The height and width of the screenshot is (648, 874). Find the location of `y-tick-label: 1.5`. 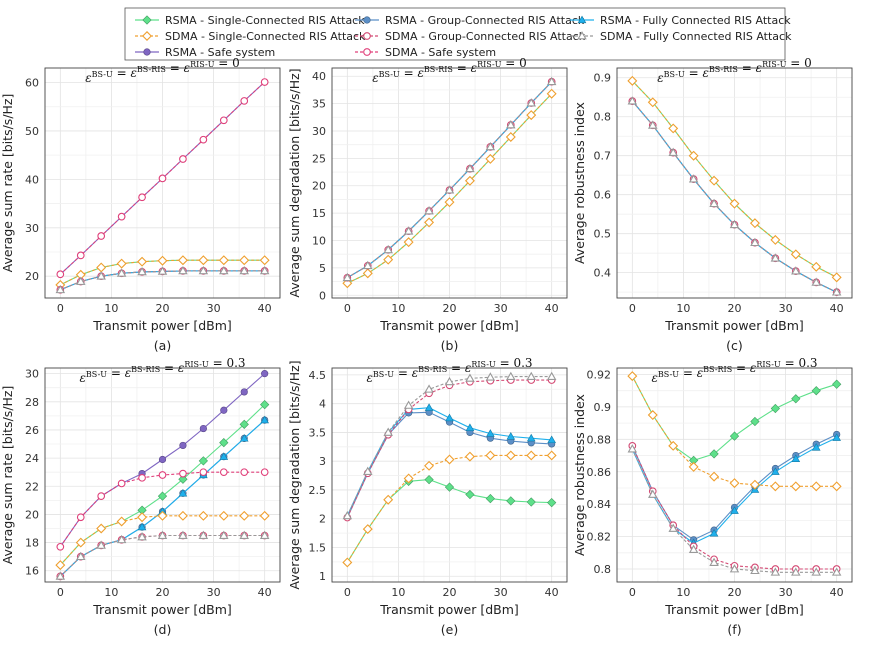

y-tick-label: 1.5 is located at coordinates (318, 547).